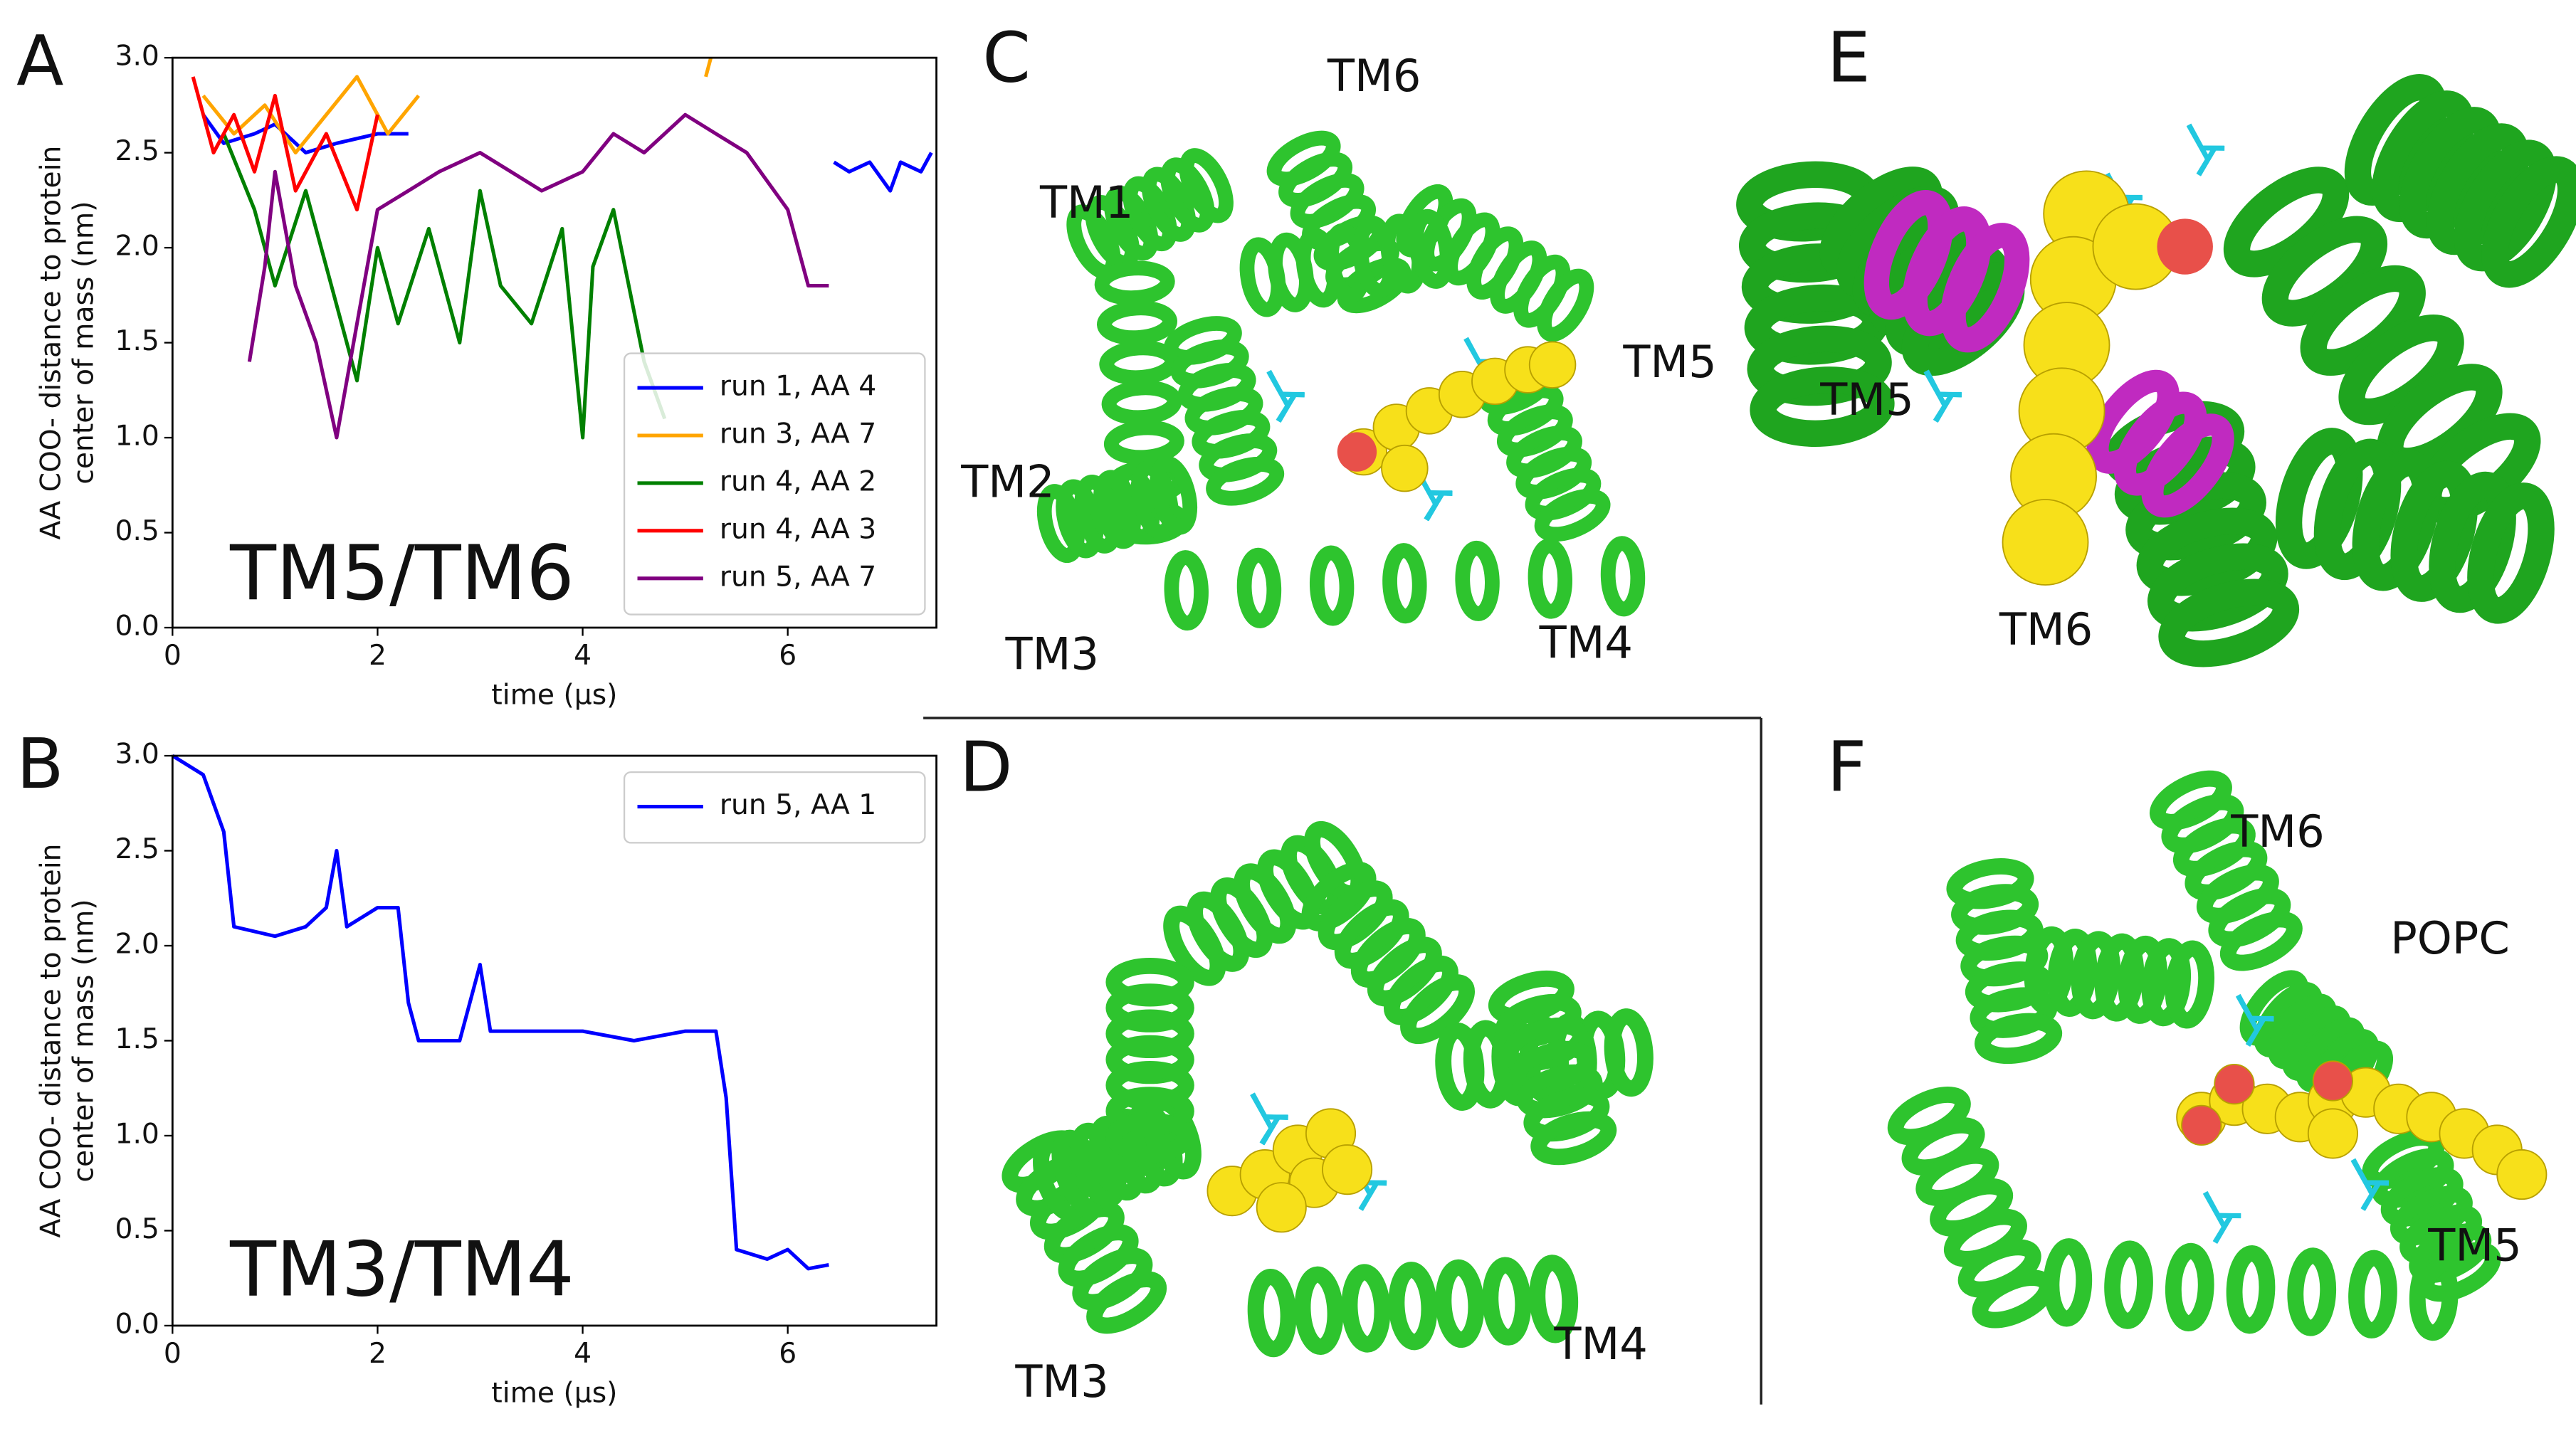 This screenshot has height=1431, width=2576. Describe the element at coordinates (402, 1270) in the screenshot. I see `annotation: TM3/TM4` at that location.